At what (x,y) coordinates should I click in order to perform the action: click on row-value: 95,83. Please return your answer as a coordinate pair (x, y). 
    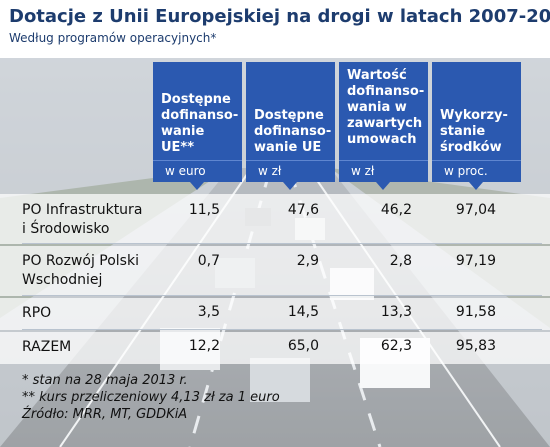
    Looking at the image, I should click on (475, 346).